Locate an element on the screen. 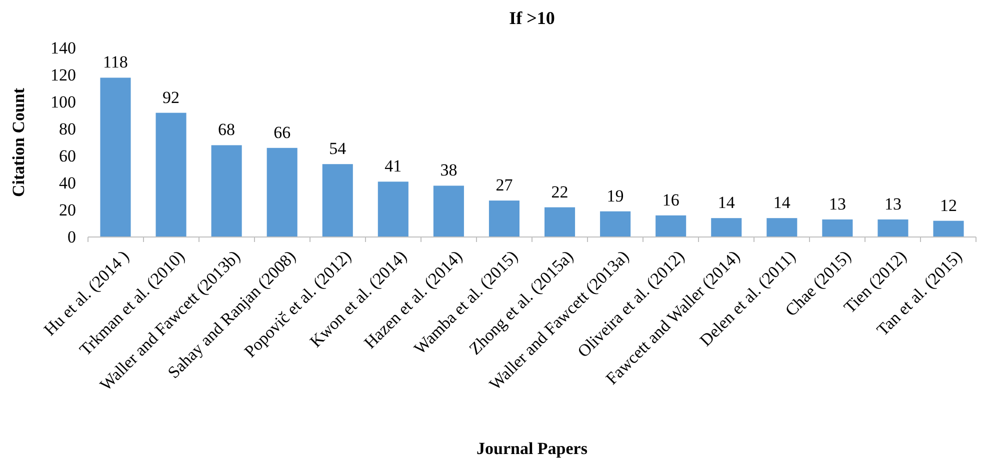  data-label: 118 is located at coordinates (115, 62).